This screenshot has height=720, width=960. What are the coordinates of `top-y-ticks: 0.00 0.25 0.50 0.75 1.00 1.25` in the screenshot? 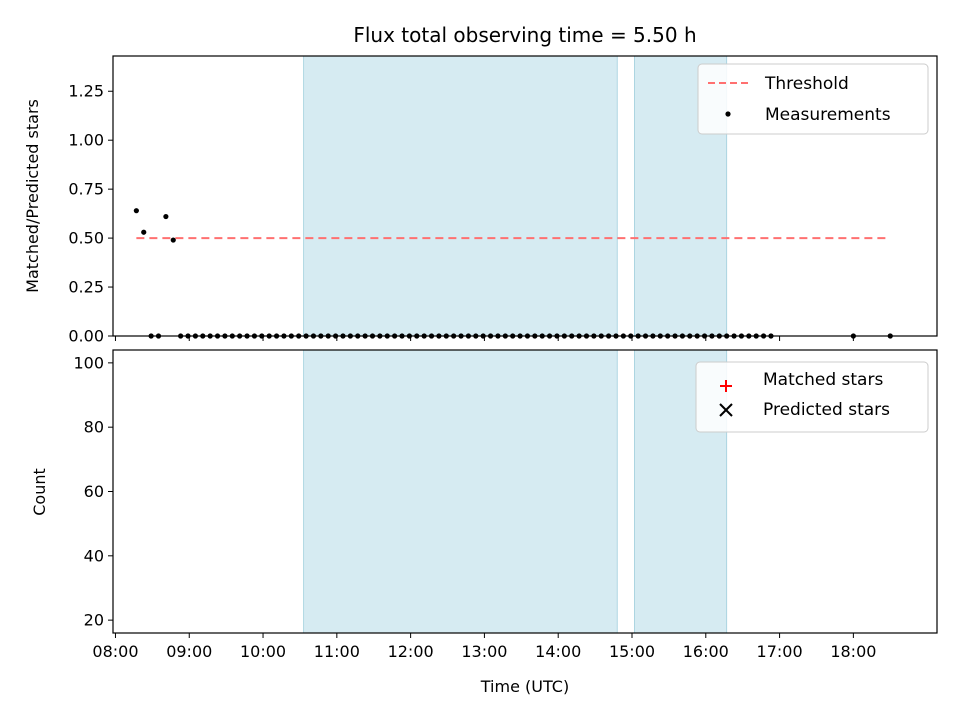 It's located at (90, 214).